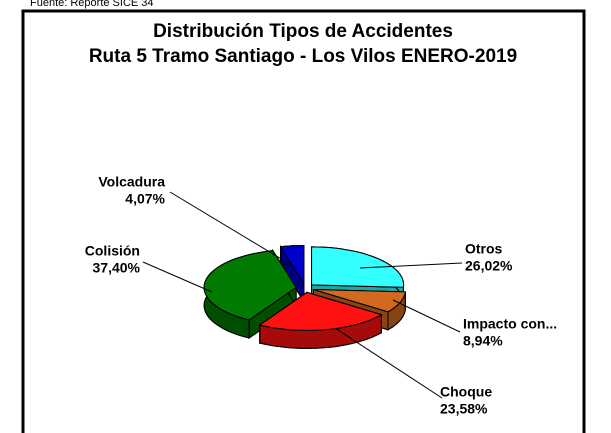 The height and width of the screenshot is (433, 611). What do you see at coordinates (117, 268) in the screenshot?
I see `value-label: 37,40%` at bounding box center [117, 268].